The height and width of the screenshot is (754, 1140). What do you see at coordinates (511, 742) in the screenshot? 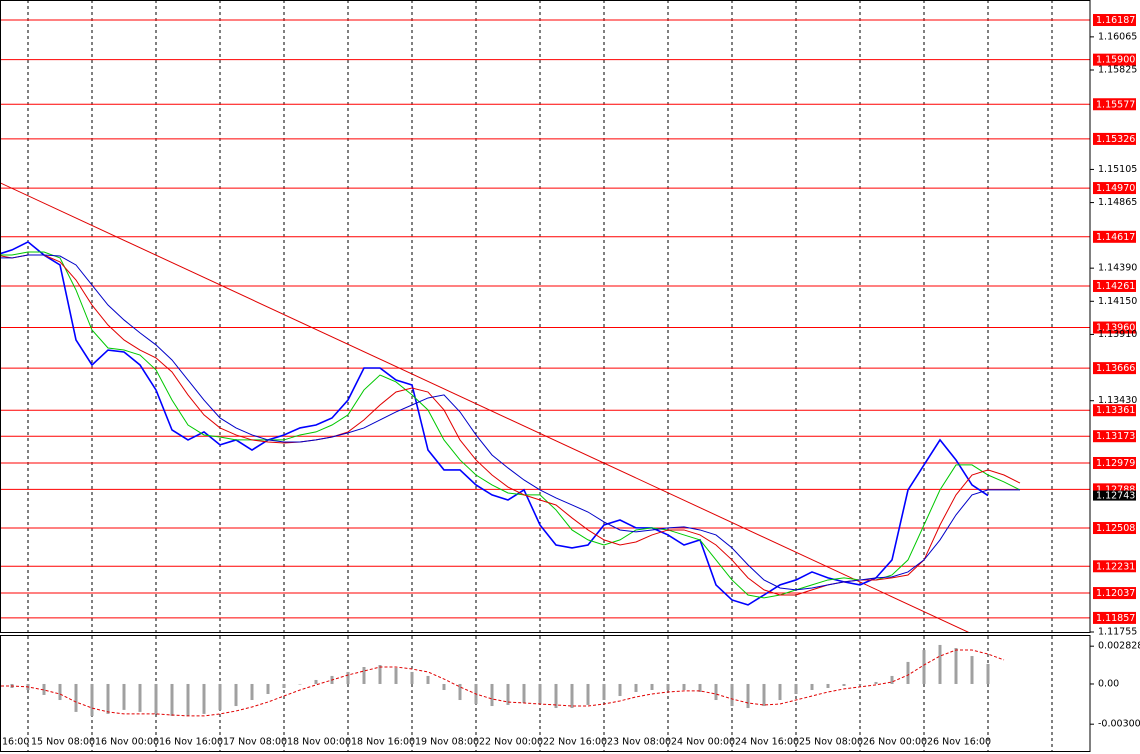
I see `x-tick-label: 22 Nov 00:00` at bounding box center [511, 742].